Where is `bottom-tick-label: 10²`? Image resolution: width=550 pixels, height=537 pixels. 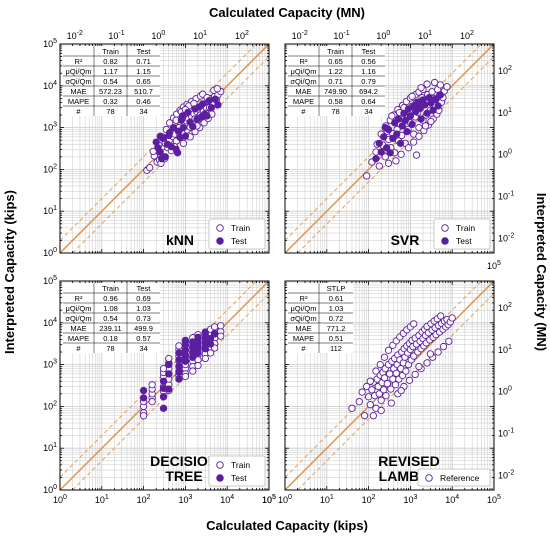 bottom-tick-label: 10² is located at coordinates (369, 499).